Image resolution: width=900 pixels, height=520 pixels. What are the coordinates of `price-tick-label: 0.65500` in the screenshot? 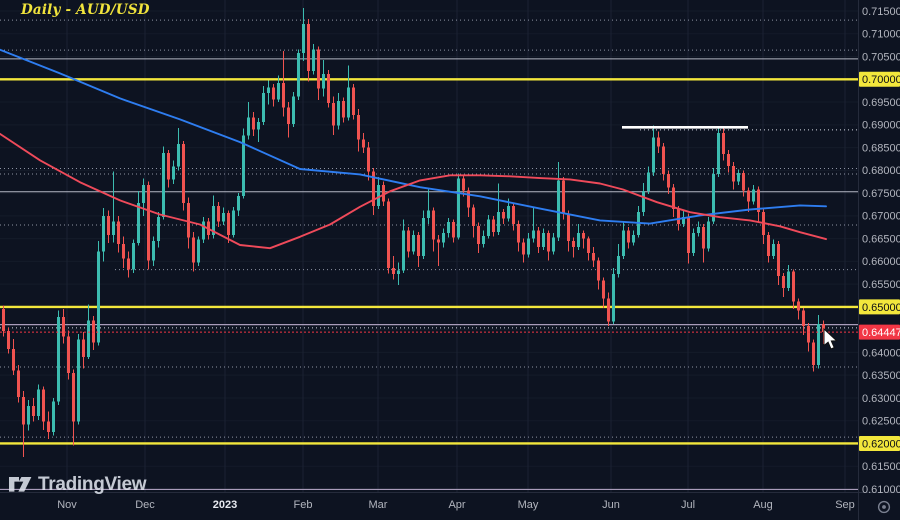 It's located at (881, 285).